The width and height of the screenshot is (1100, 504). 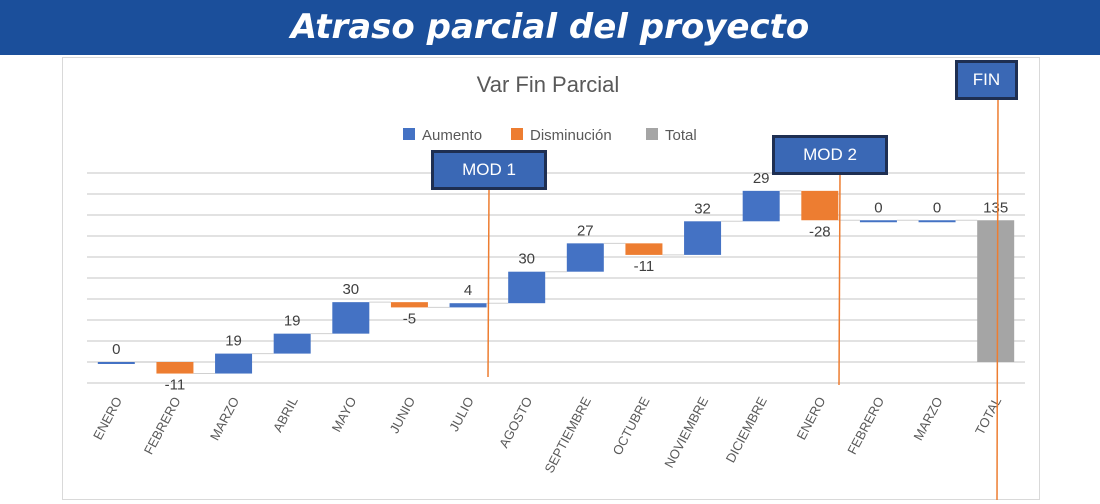 I want to click on x-tick-label: SEPTIEMBRE, so click(x=567, y=434).